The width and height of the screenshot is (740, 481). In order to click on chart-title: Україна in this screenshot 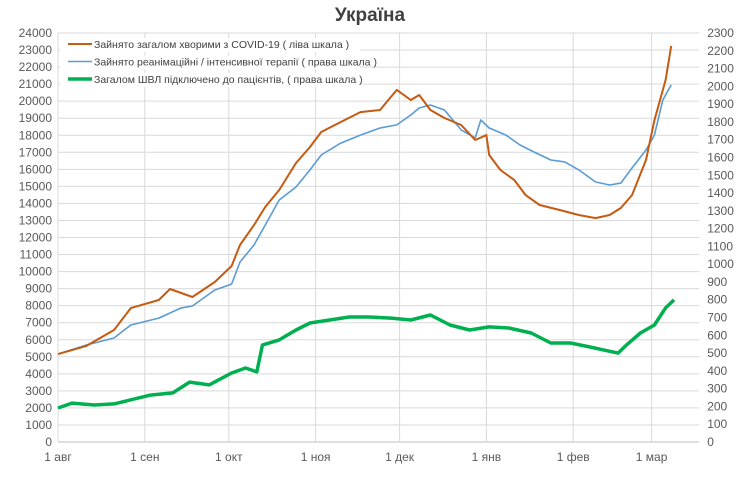, I will do `click(370, 15)`.